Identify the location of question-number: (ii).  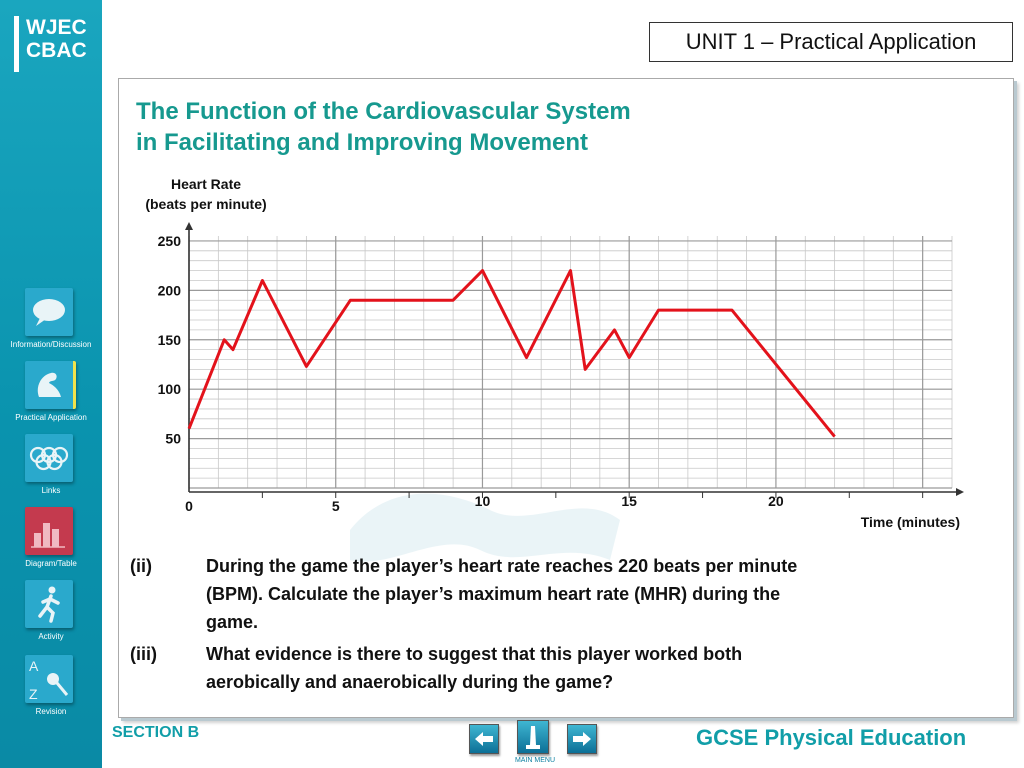
(141, 566).